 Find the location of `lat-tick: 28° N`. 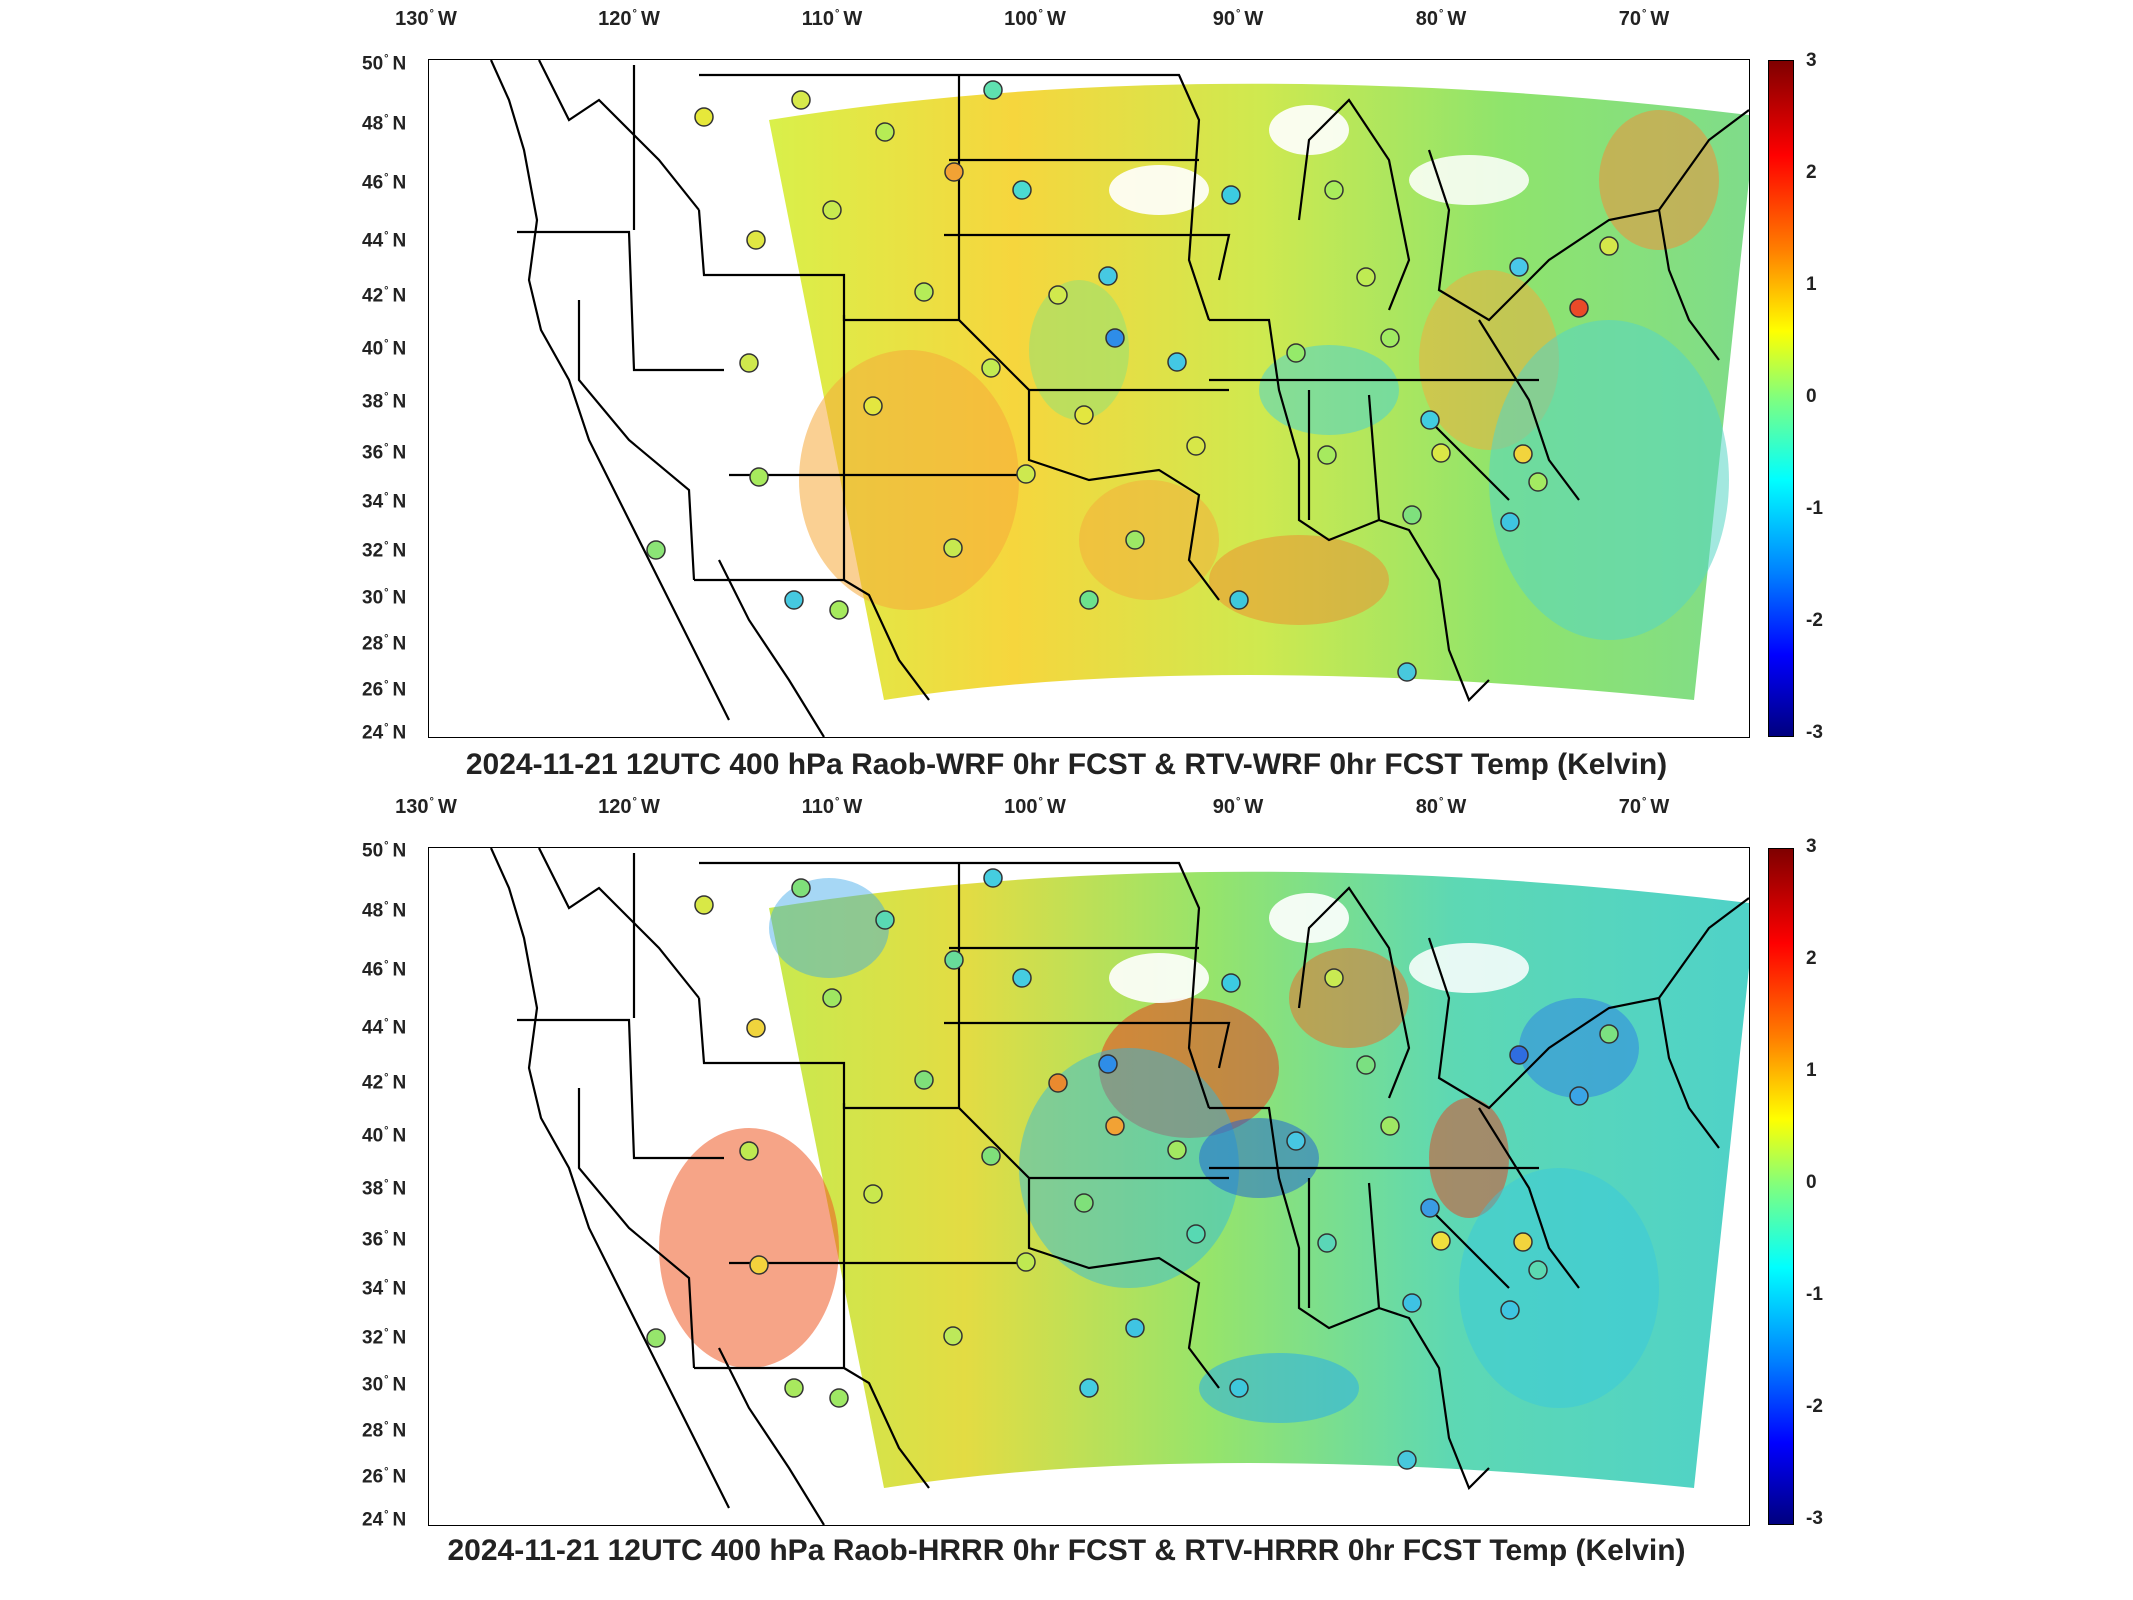

lat-tick: 28° N is located at coordinates (384, 1431).